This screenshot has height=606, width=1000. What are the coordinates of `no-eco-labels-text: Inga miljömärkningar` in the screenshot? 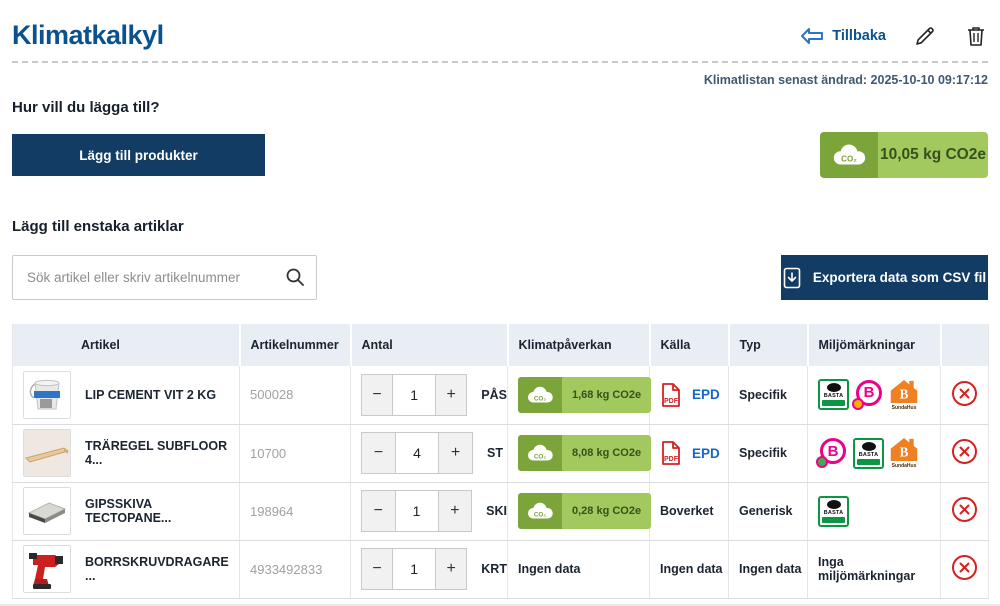 It's located at (867, 569).